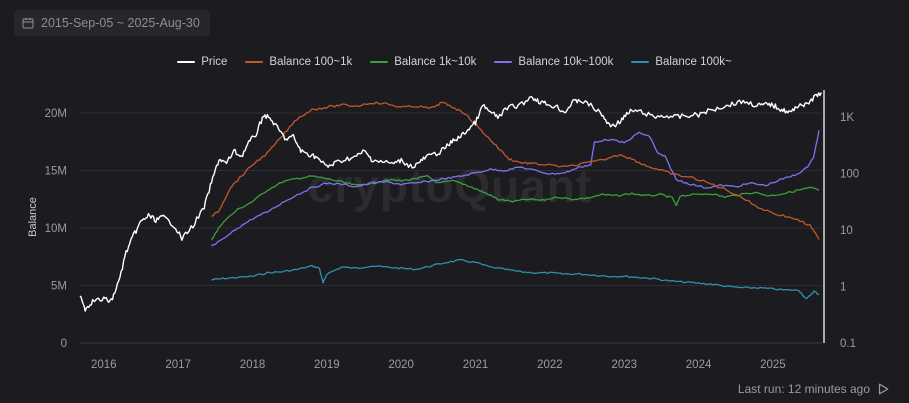  I want to click on play-icon, so click(883, 389).